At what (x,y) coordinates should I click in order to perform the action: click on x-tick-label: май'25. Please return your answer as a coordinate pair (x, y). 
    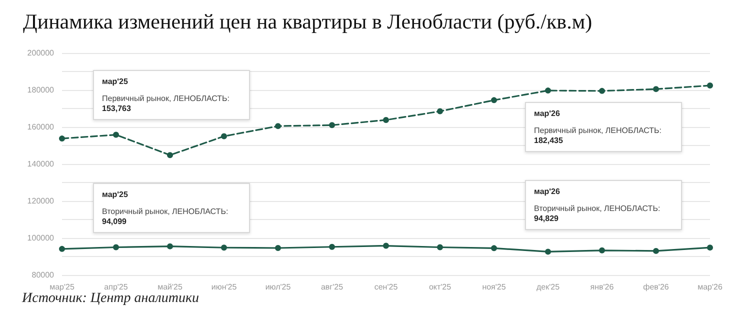
    Looking at the image, I should click on (170, 287).